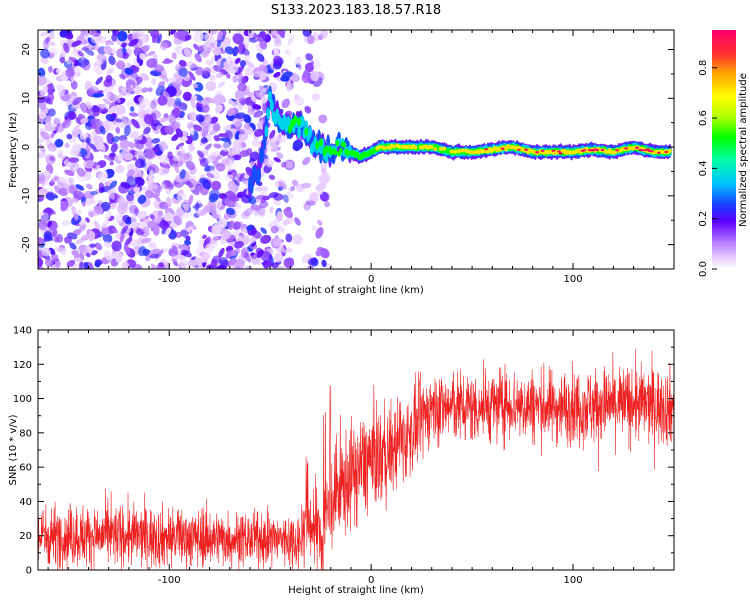  What do you see at coordinates (25, 536) in the screenshot?
I see `snr-y-tick-label: 20` at bounding box center [25, 536].